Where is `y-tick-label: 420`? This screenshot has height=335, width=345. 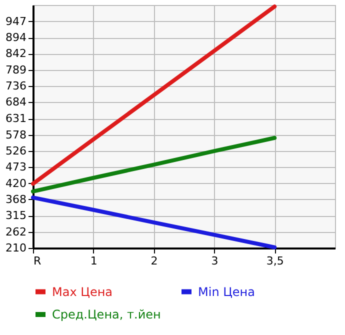 y-tick-label: 420 is located at coordinates (16, 183).